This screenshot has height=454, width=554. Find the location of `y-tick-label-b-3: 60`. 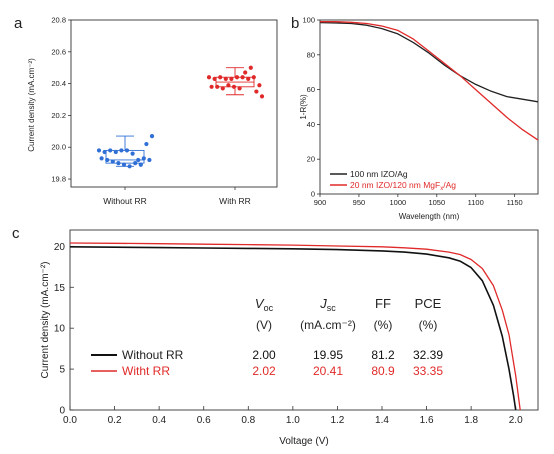

y-tick-label-b-3: 60 is located at coordinates (311, 89).